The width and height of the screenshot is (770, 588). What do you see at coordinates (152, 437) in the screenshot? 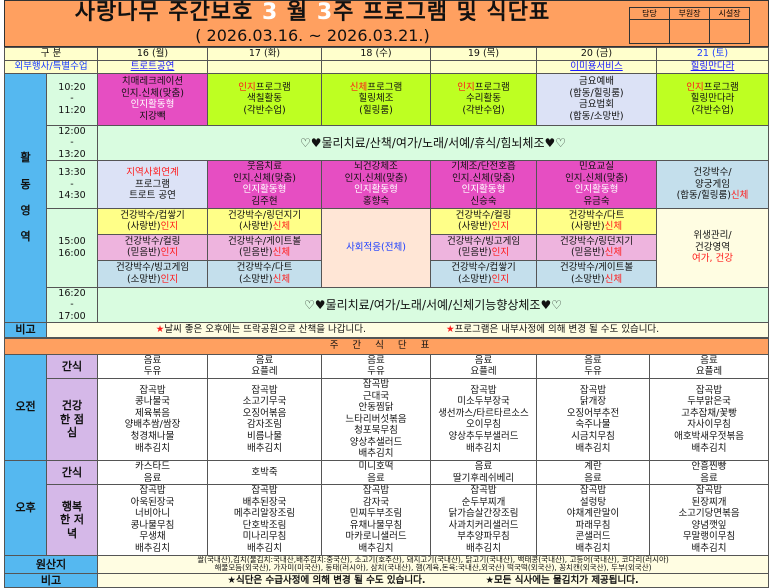
I see `menu-item: 청경채나물` at bounding box center [152, 437].